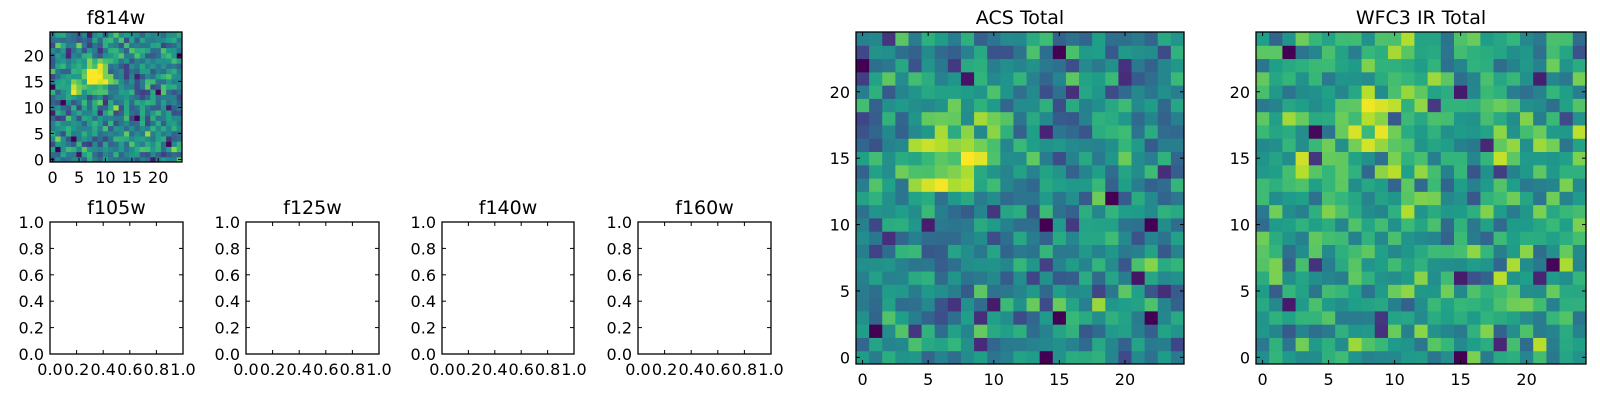 This screenshot has width=1600, height=400. Describe the element at coordinates (272, 369) in the screenshot. I see `x-tick-label: 0.2` at that location.